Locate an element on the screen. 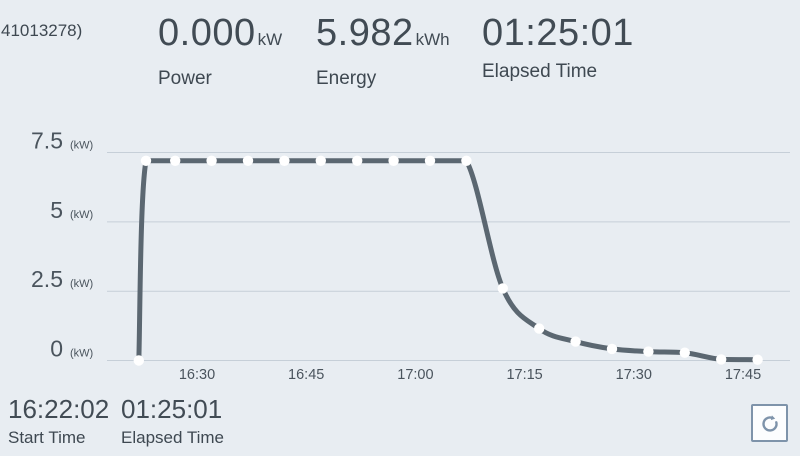  energy-unit: kWh is located at coordinates (432, 39).